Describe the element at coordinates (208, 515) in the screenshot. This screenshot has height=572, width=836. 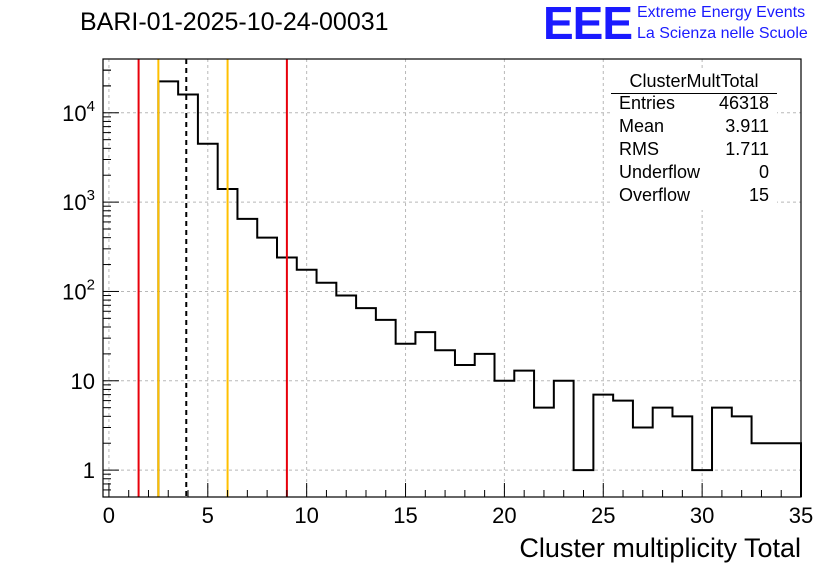
I see `x-tick-label: 5` at that location.